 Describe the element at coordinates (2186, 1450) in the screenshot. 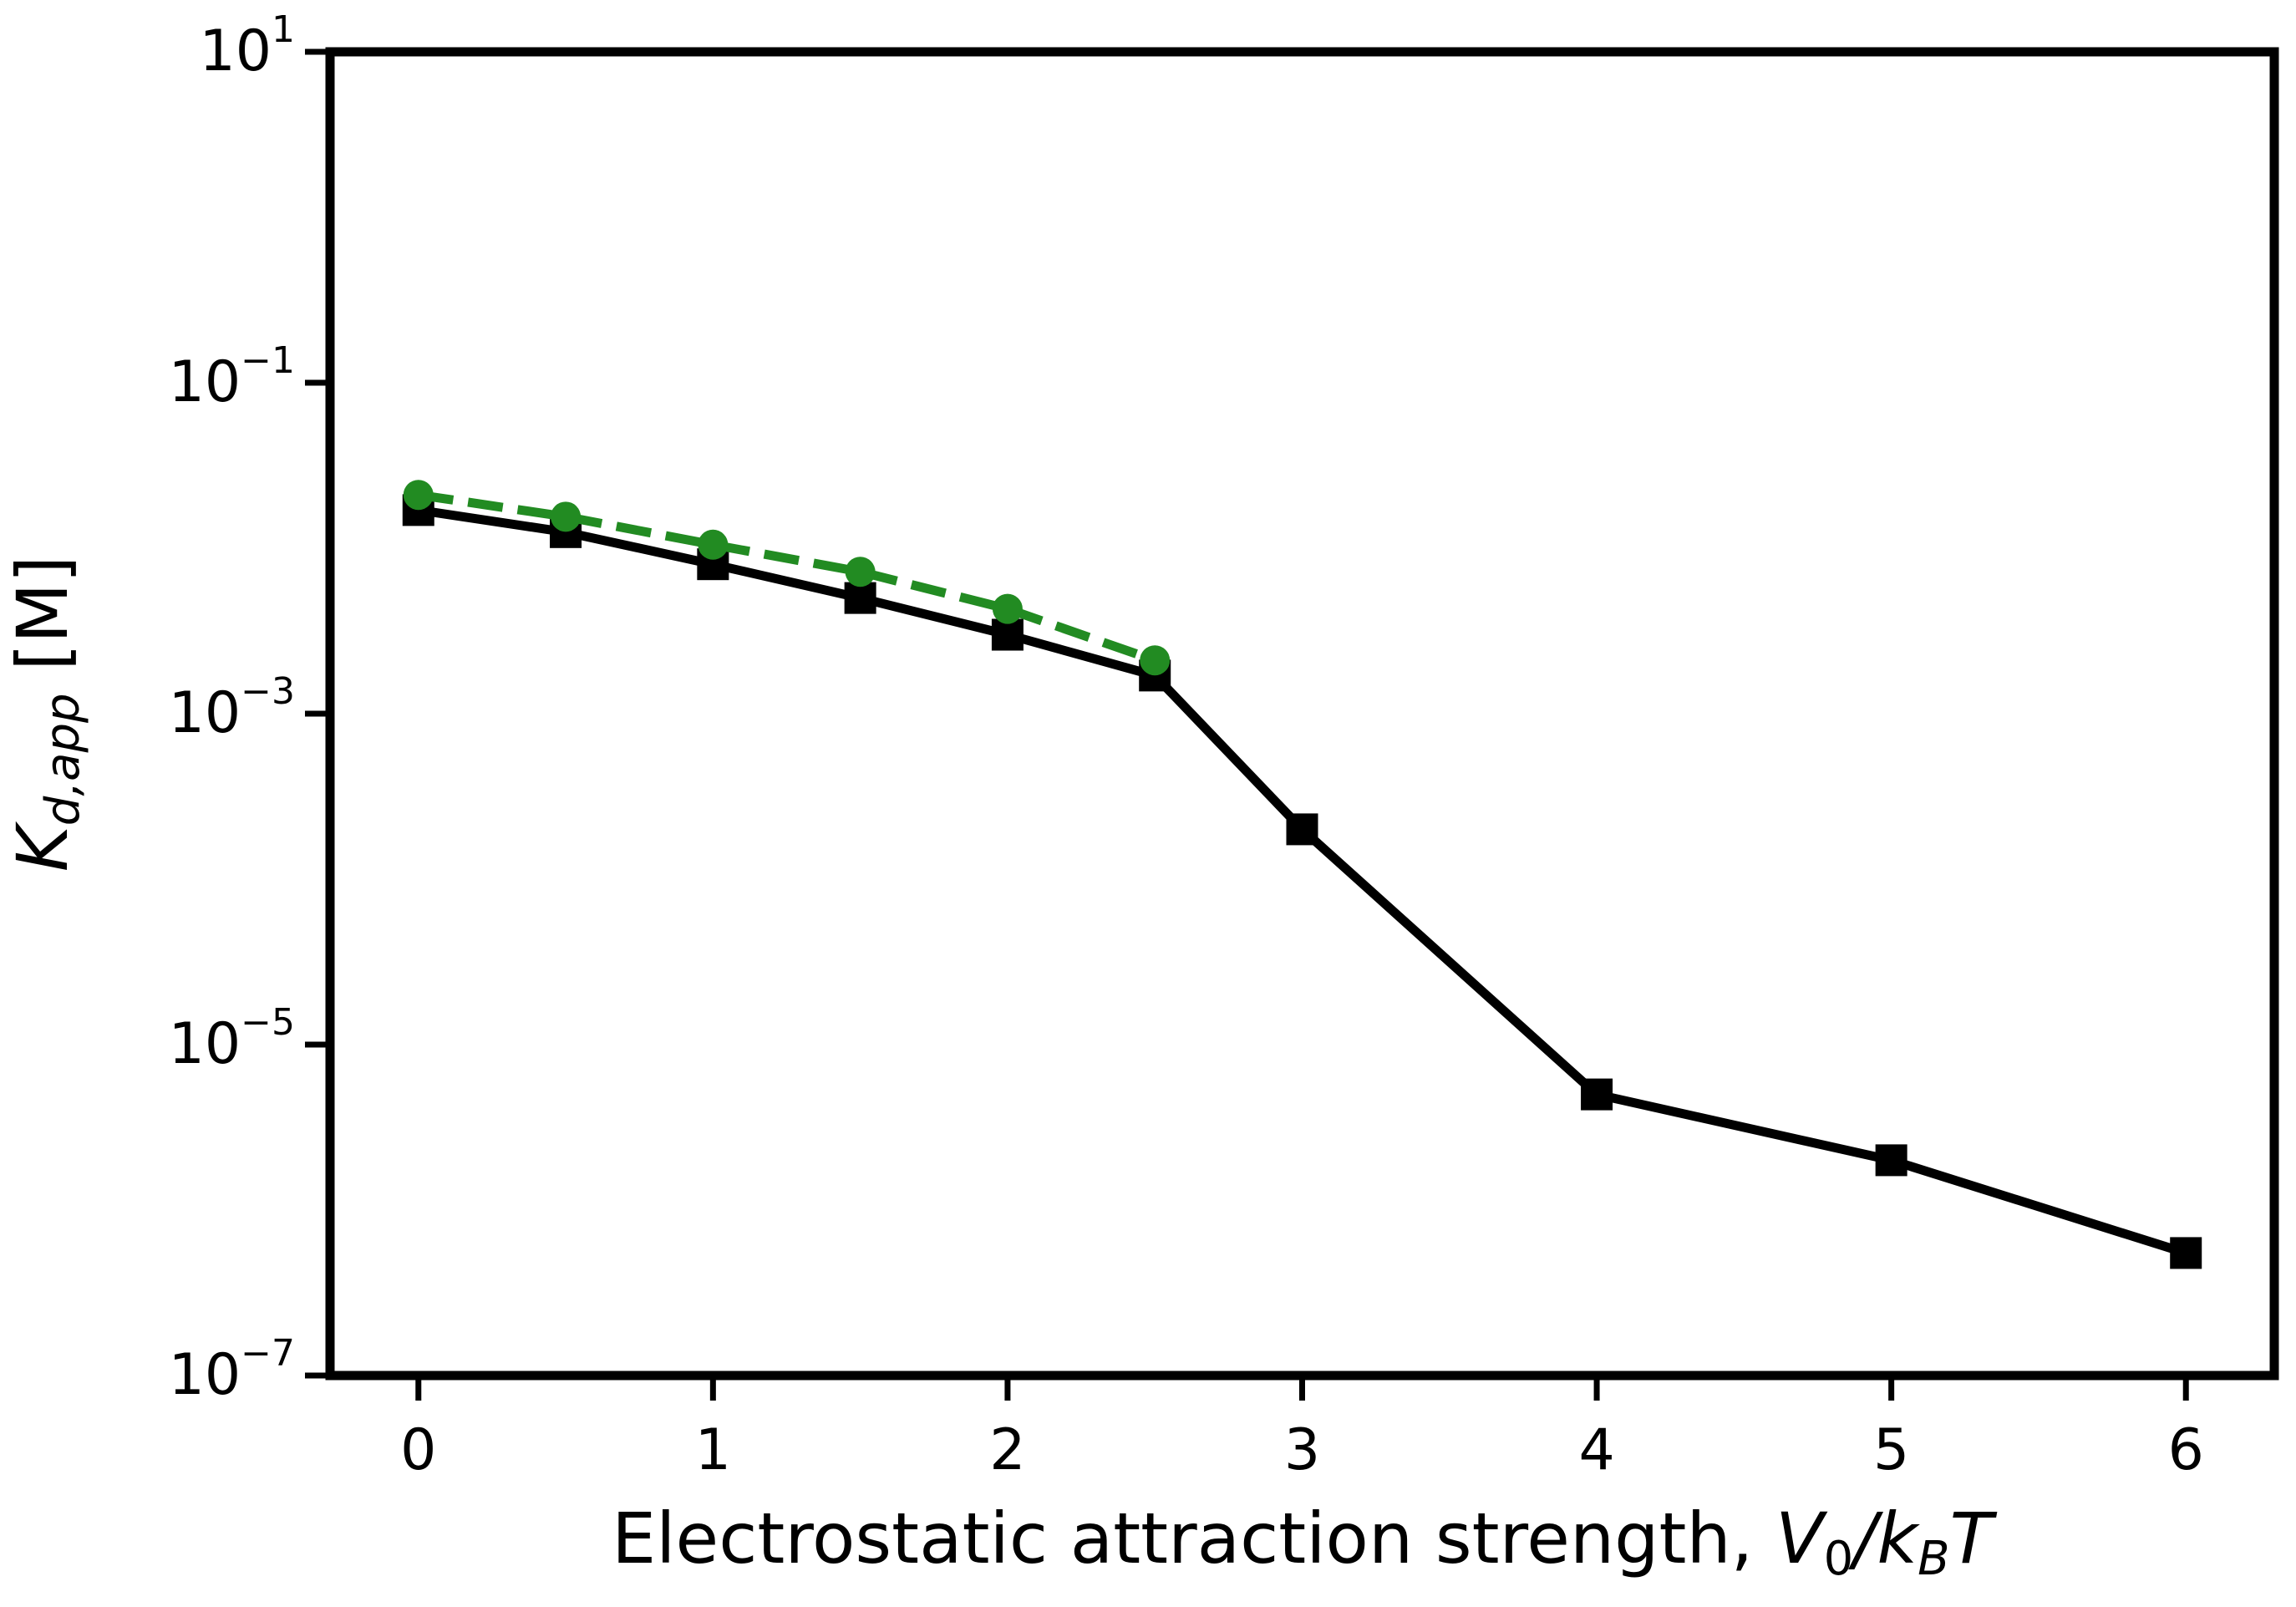

I see `x-tick-label: 6` at that location.